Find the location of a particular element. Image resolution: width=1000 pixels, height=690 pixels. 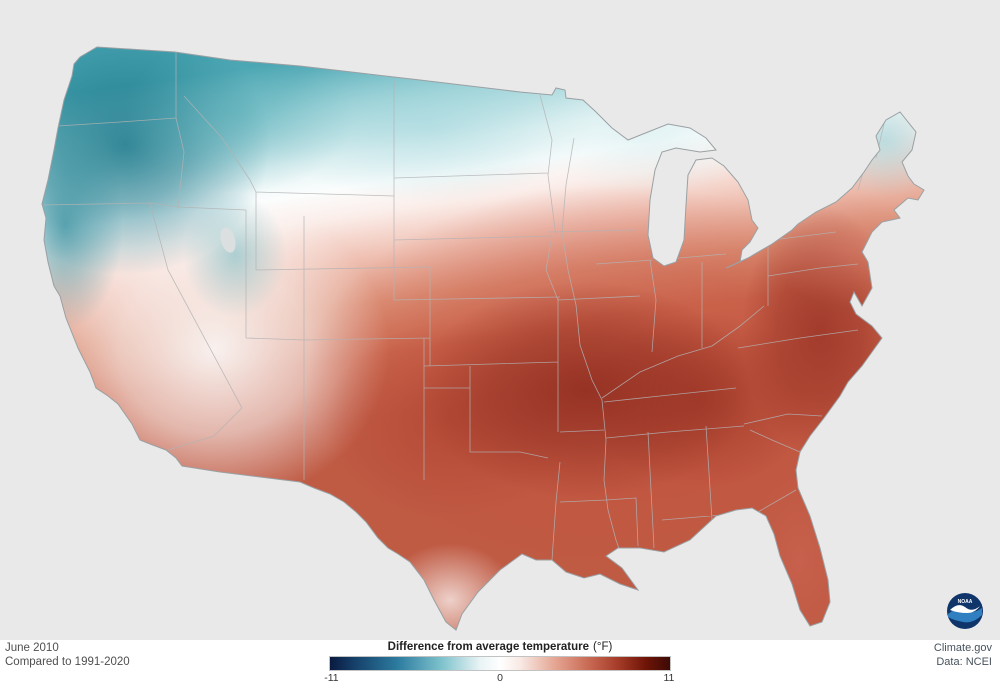

legend-title: Difference from average temperature is located at coordinates (488, 647).